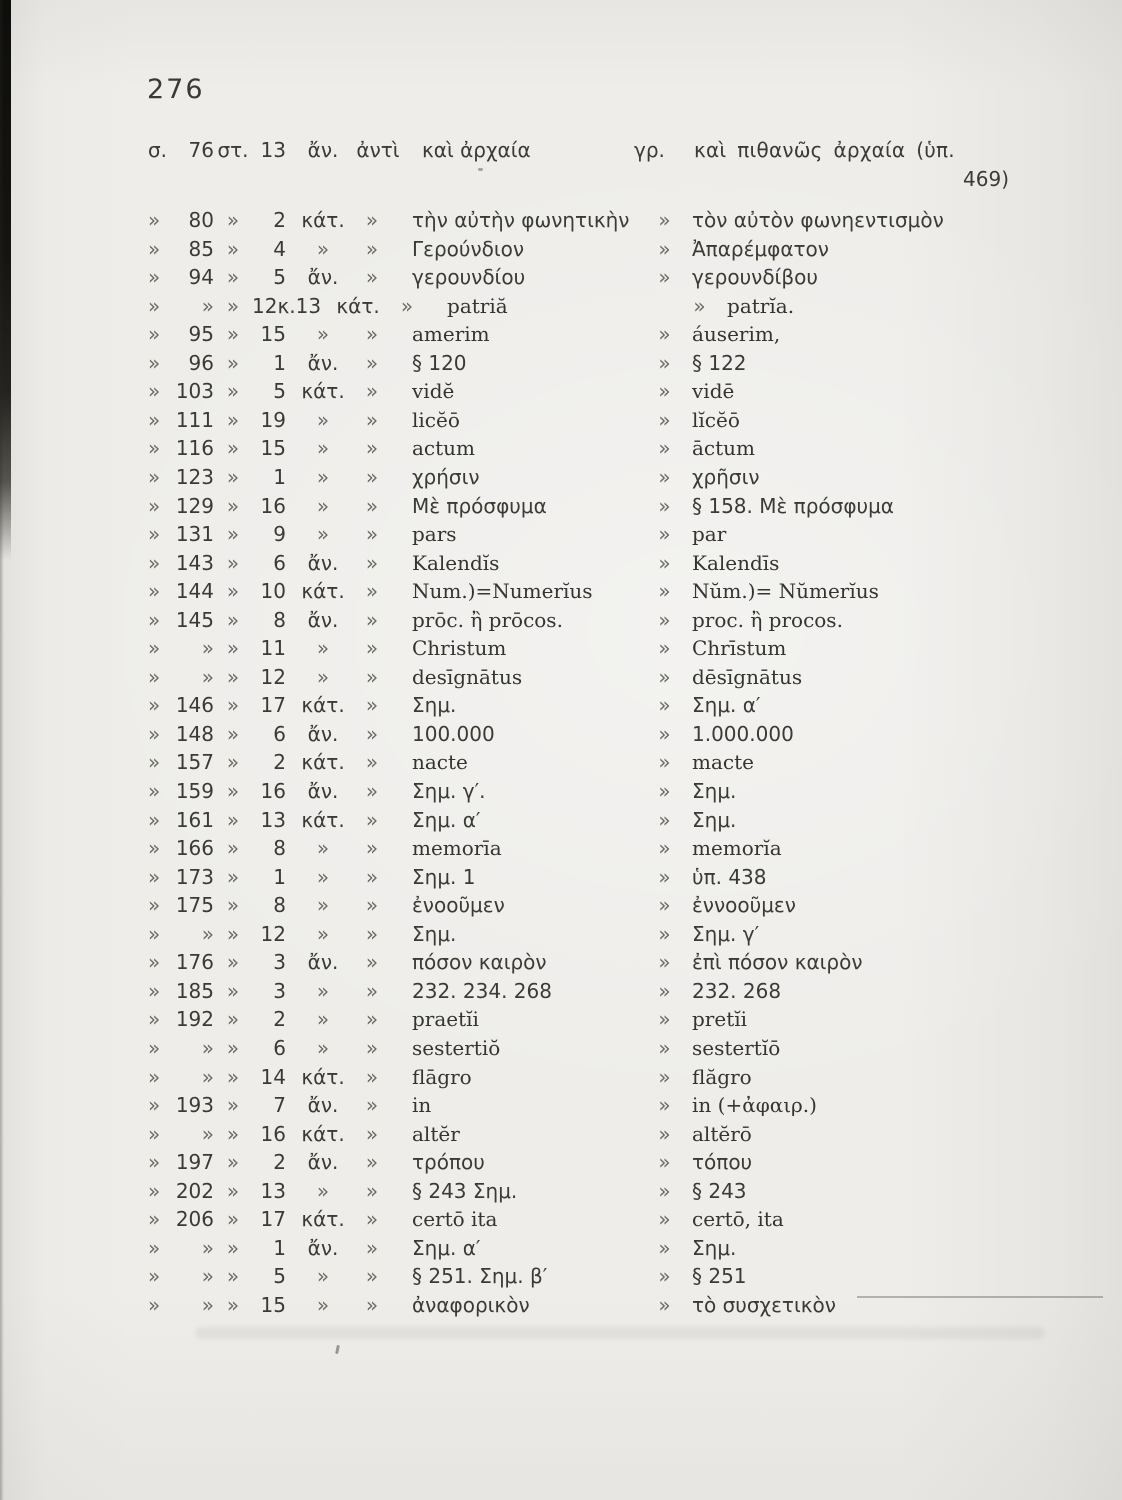 The width and height of the screenshot is (1122, 1500). What do you see at coordinates (588, 964) in the screenshot?
I see `correction-row: » 176 » 3 ἄν. » πόσον καιρὸν » ἐπὶ πόσον καιρὸν` at bounding box center [588, 964].